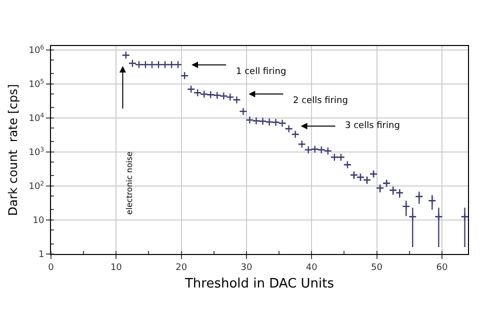 Image resolution: width=484 pixels, height=332 pixels. What do you see at coordinates (51, 267) in the screenshot?
I see `x-tick-label: 0` at bounding box center [51, 267].